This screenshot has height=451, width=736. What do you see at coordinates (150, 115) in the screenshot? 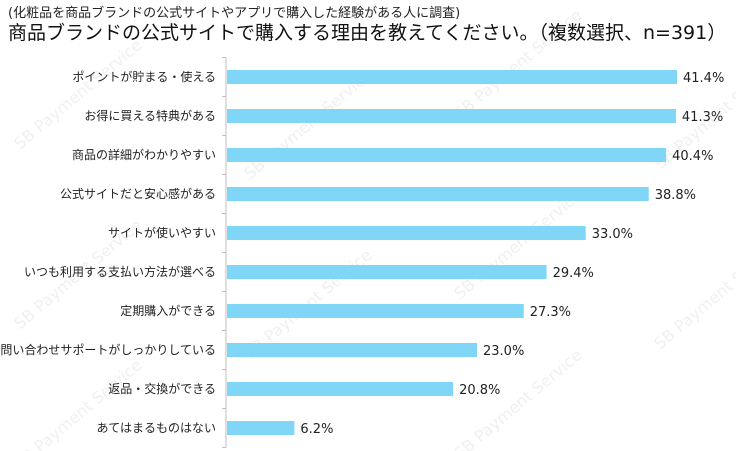
I see `category-label: お得に買える特典がある` at bounding box center [150, 115].